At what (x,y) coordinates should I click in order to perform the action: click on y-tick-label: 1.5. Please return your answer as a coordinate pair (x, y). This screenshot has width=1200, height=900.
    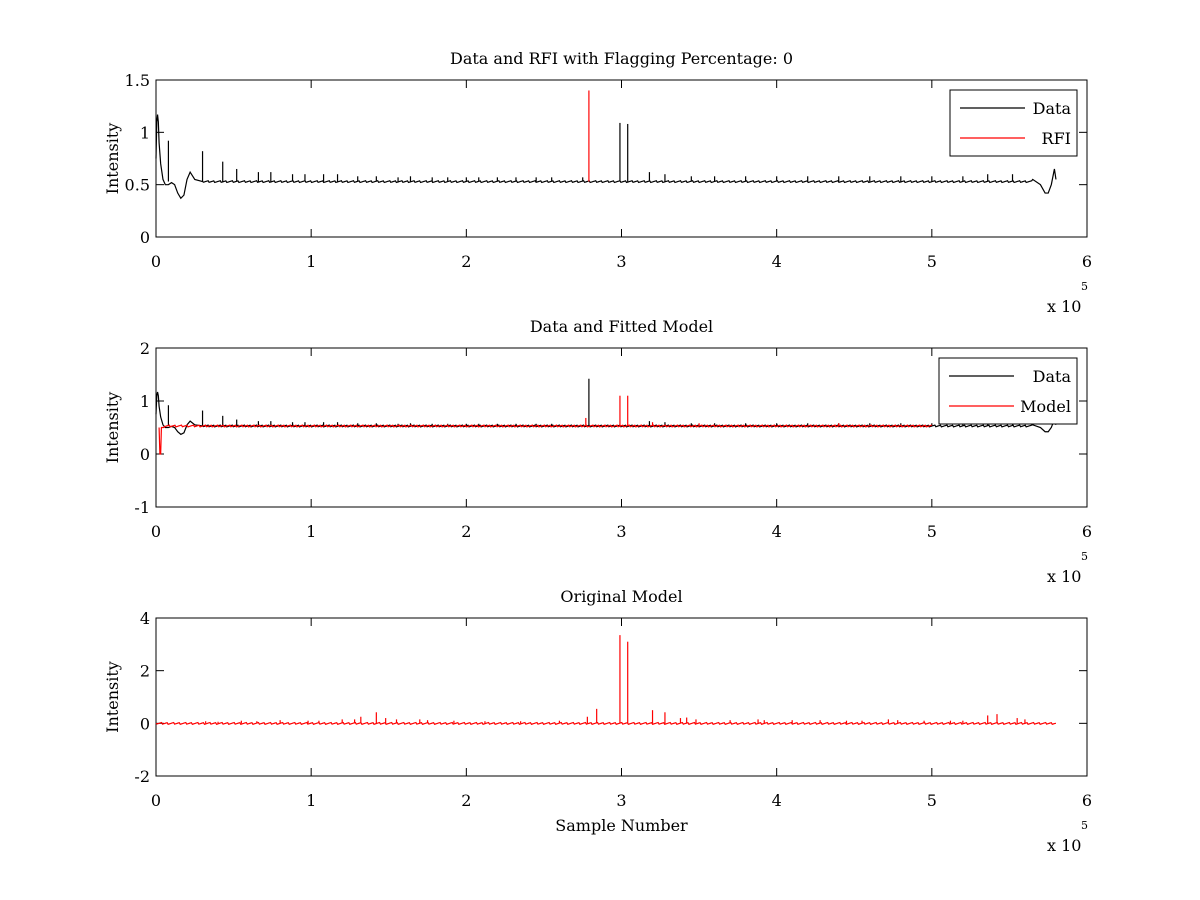
    Looking at the image, I should click on (137, 80).